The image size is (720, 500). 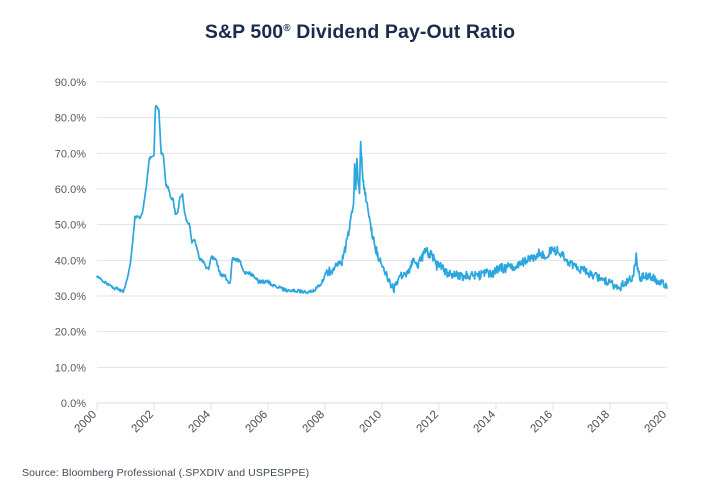 I want to click on y-axis-tick-label: 50.0%, so click(x=70, y=226).